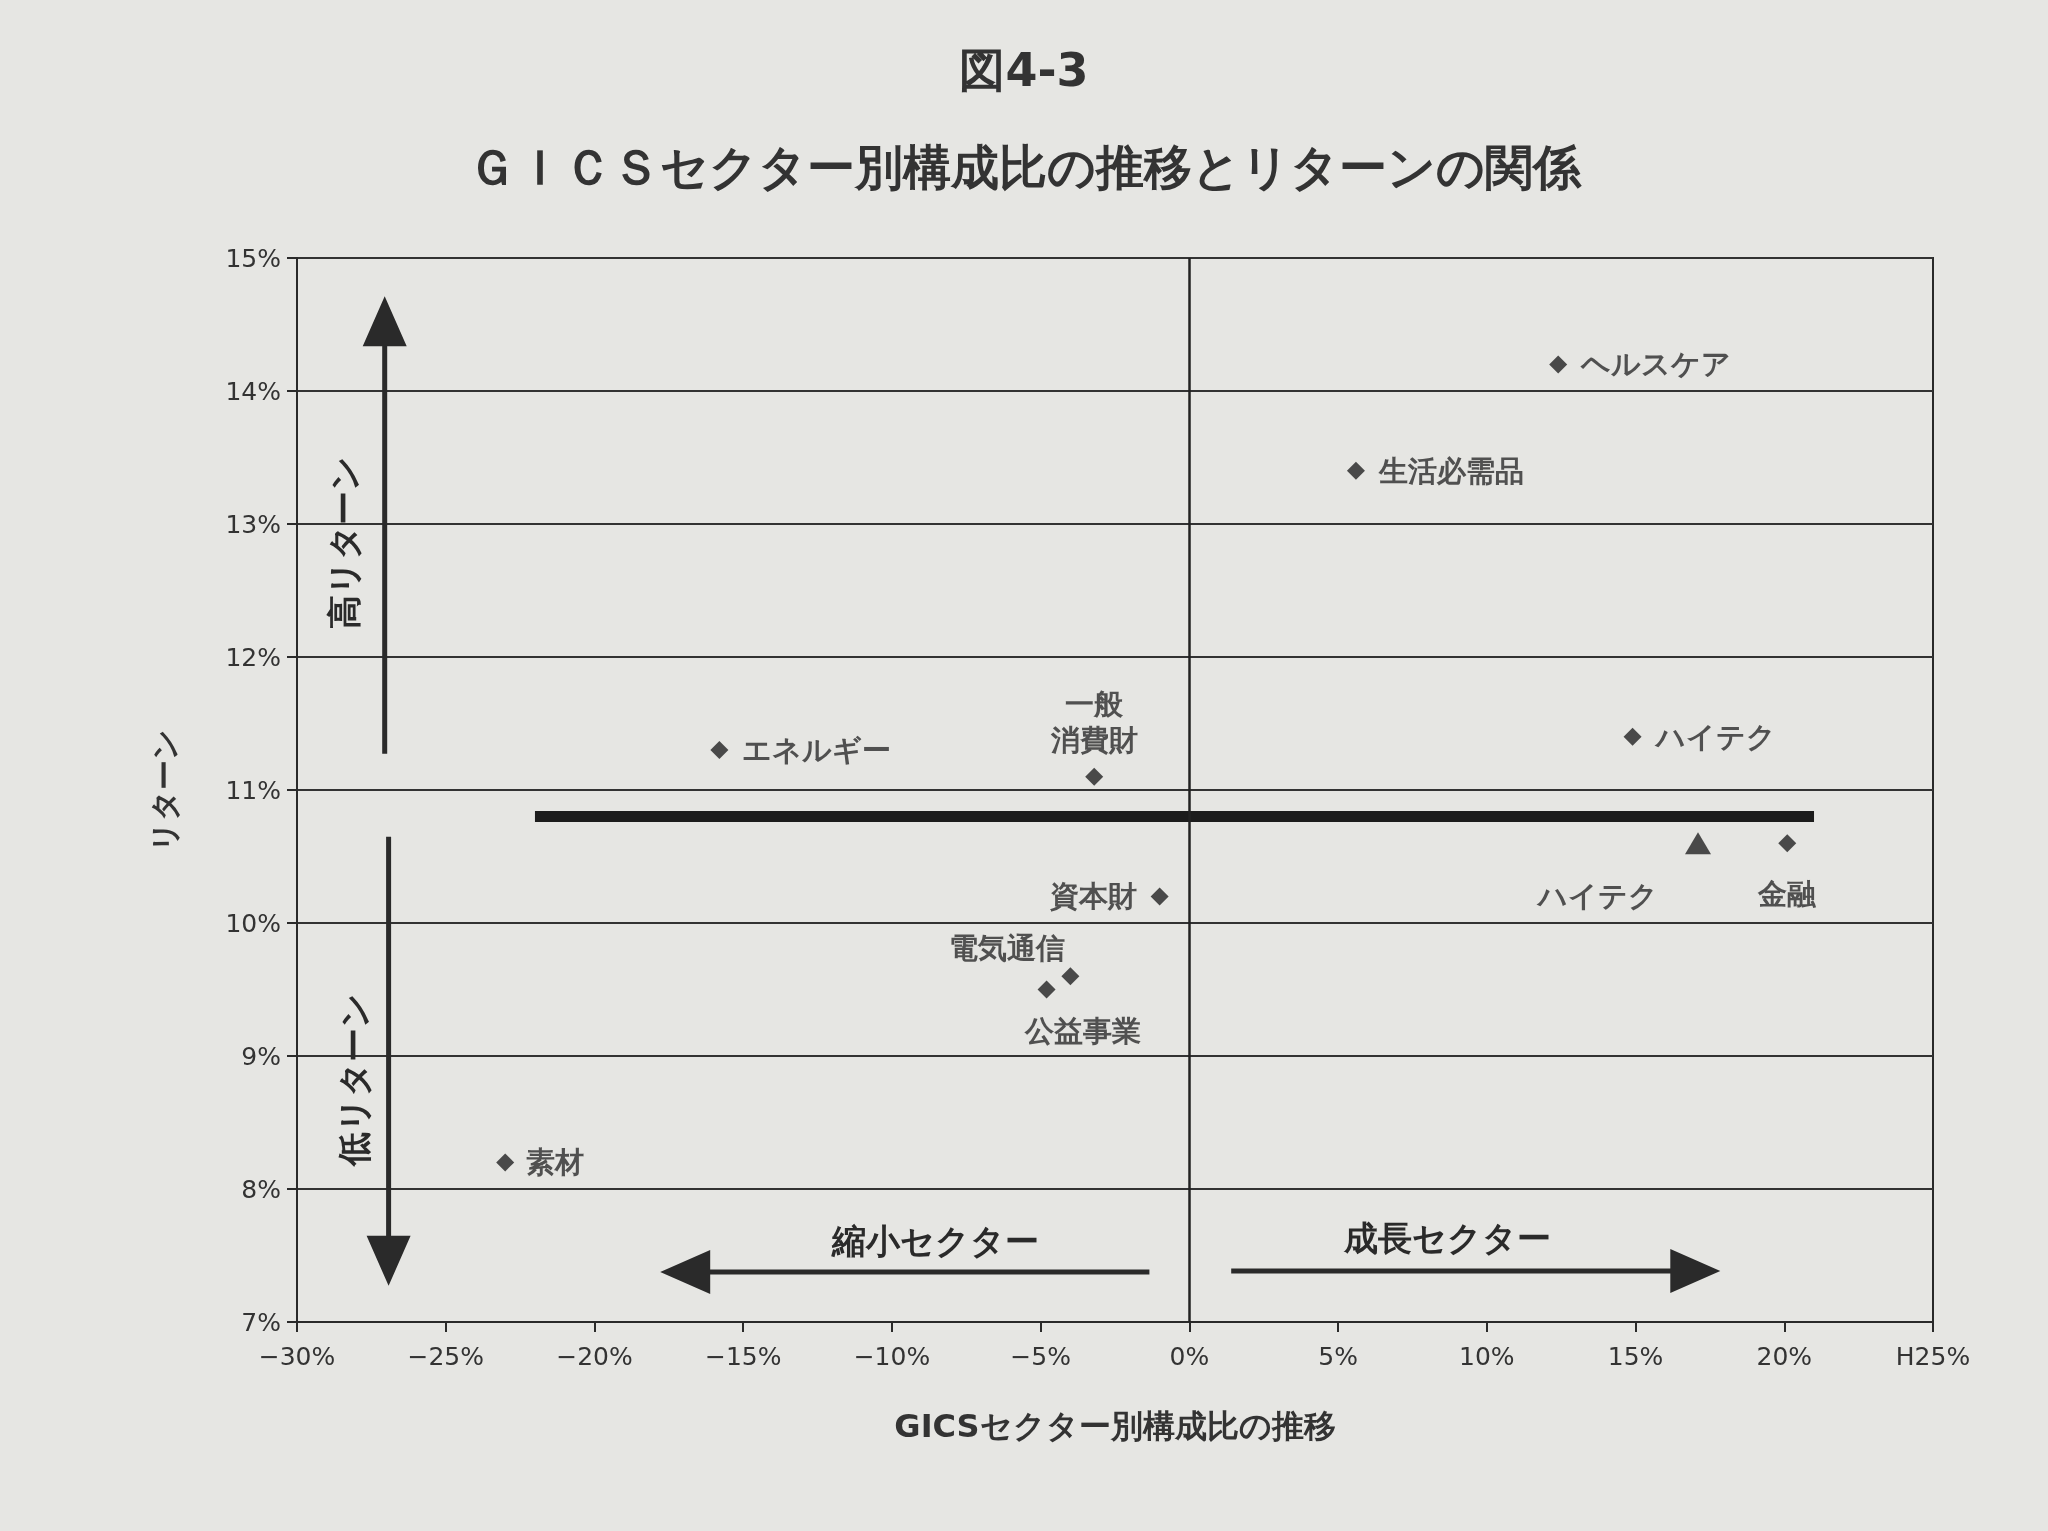 The width and height of the screenshot is (2048, 1531). I want to click on x-tick-label: 20%, so click(1784, 1356).